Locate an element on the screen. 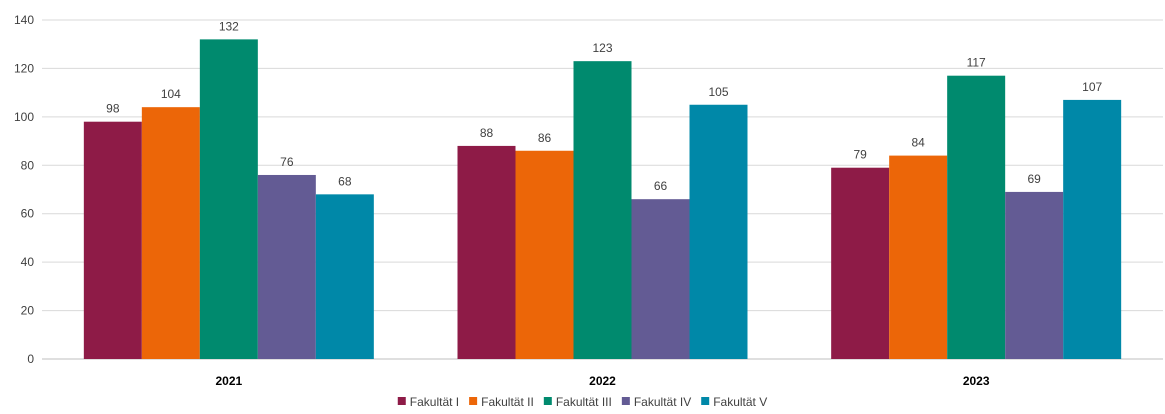  data-label: 84 is located at coordinates (918, 143).